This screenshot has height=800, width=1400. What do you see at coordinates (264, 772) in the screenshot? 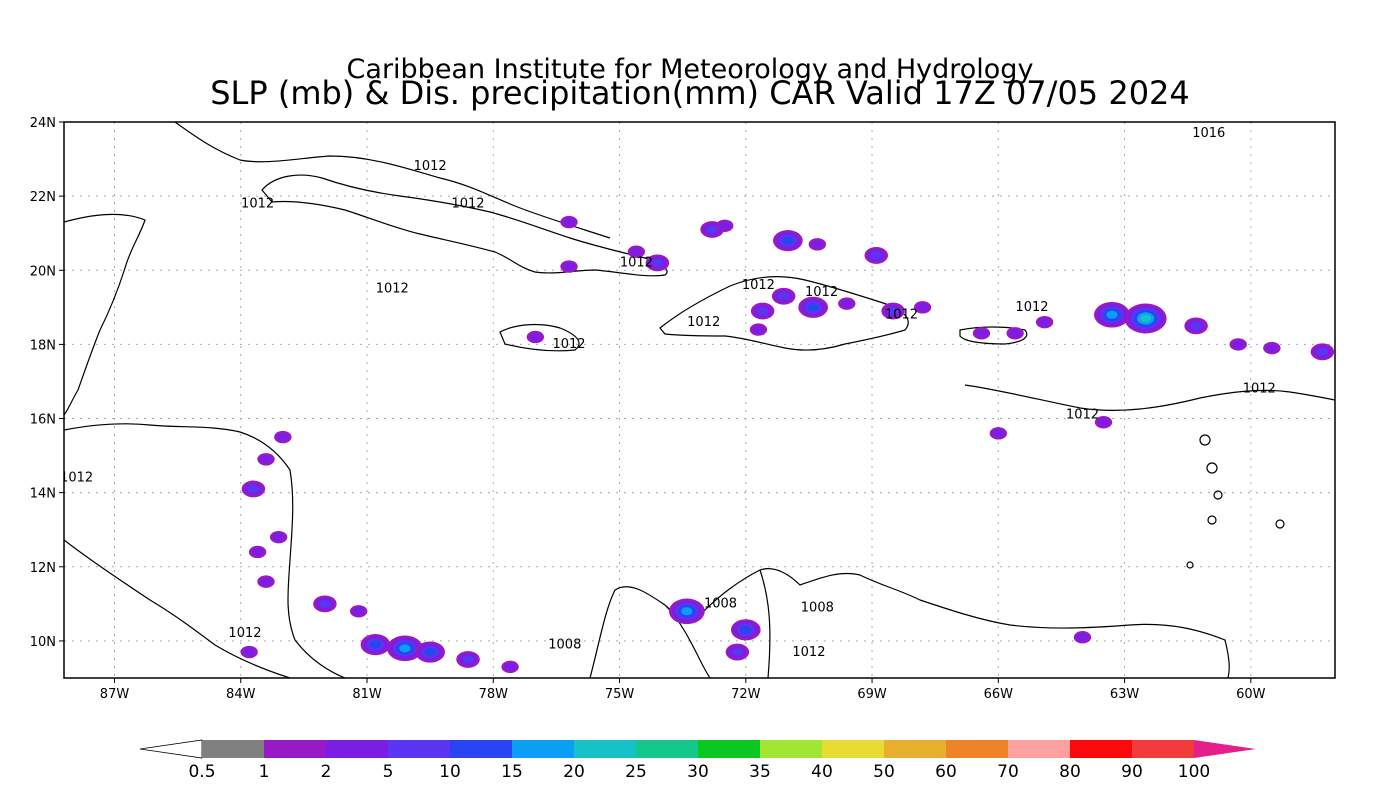
I see `colorbar-label: 1` at bounding box center [264, 772].